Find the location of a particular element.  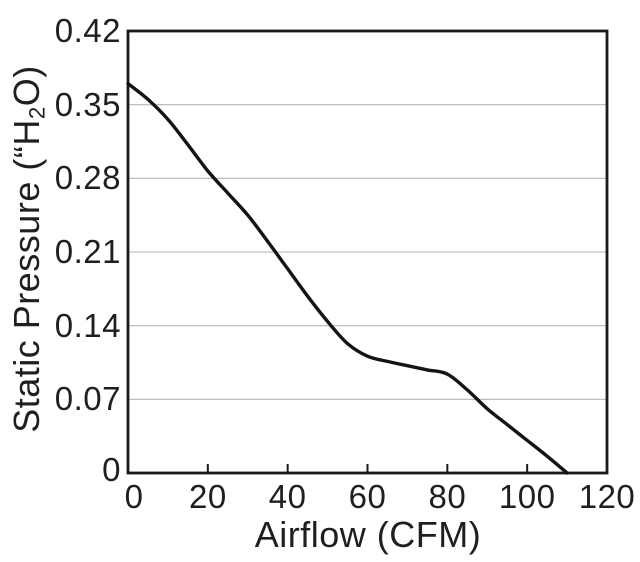

x-tick-label: 80 is located at coordinates (447, 496).